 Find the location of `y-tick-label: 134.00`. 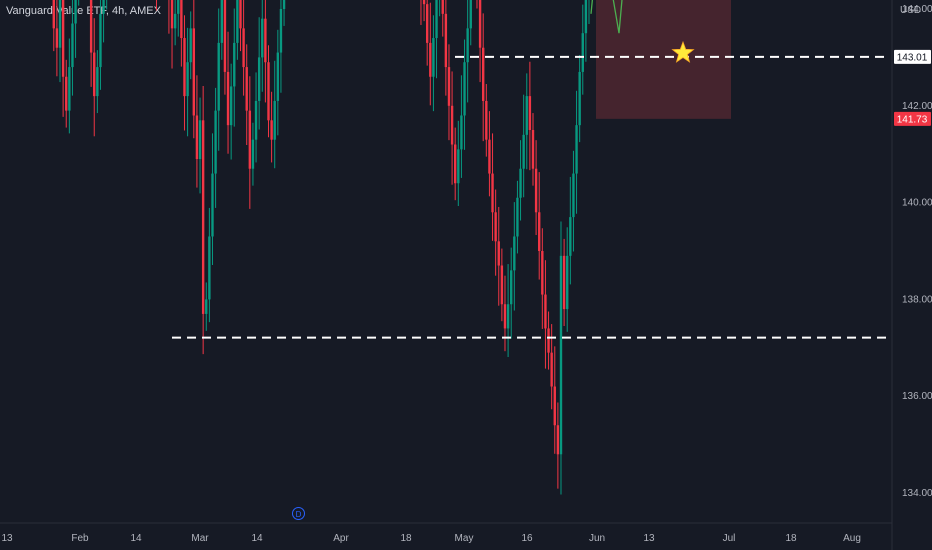

y-tick-label: 134.00 is located at coordinates (917, 493).